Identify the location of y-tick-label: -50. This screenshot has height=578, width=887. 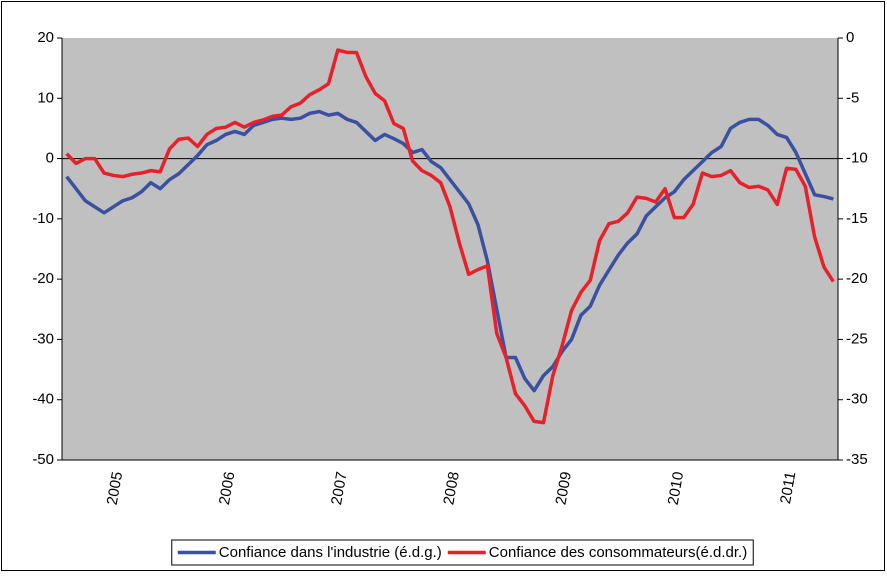
(43, 459).